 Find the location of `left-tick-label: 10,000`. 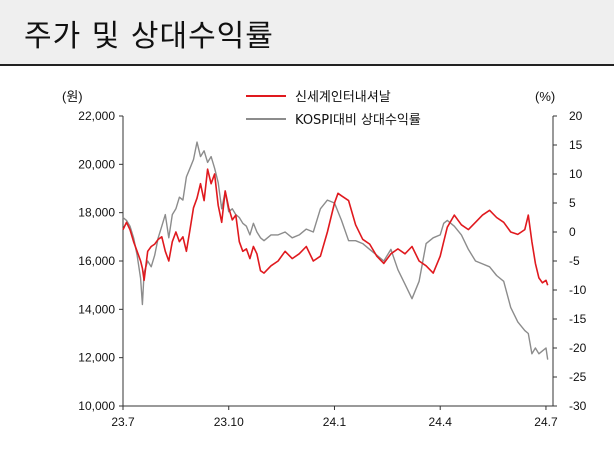

left-tick-label: 10,000 is located at coordinates (96, 406).